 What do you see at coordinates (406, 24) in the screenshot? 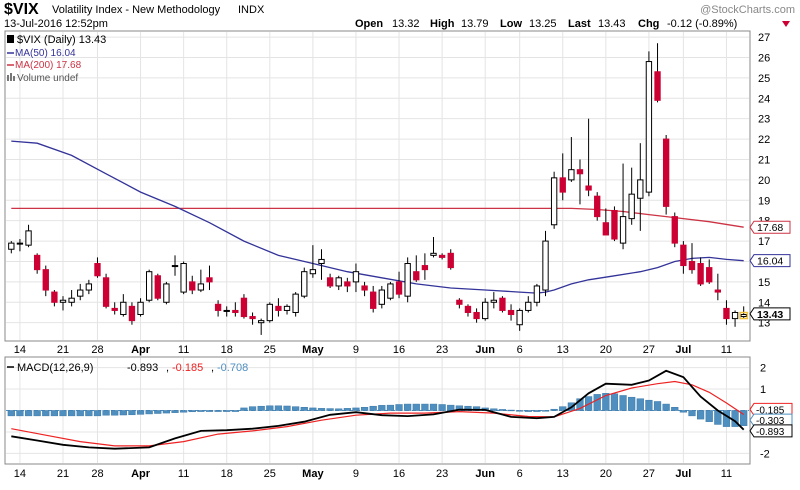
I see `open-value: 13.32` at bounding box center [406, 24].